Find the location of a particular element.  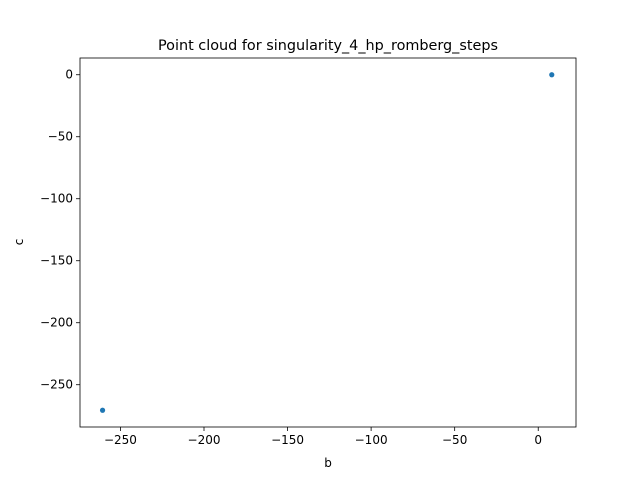

x-axis-label: b is located at coordinates (328, 463).